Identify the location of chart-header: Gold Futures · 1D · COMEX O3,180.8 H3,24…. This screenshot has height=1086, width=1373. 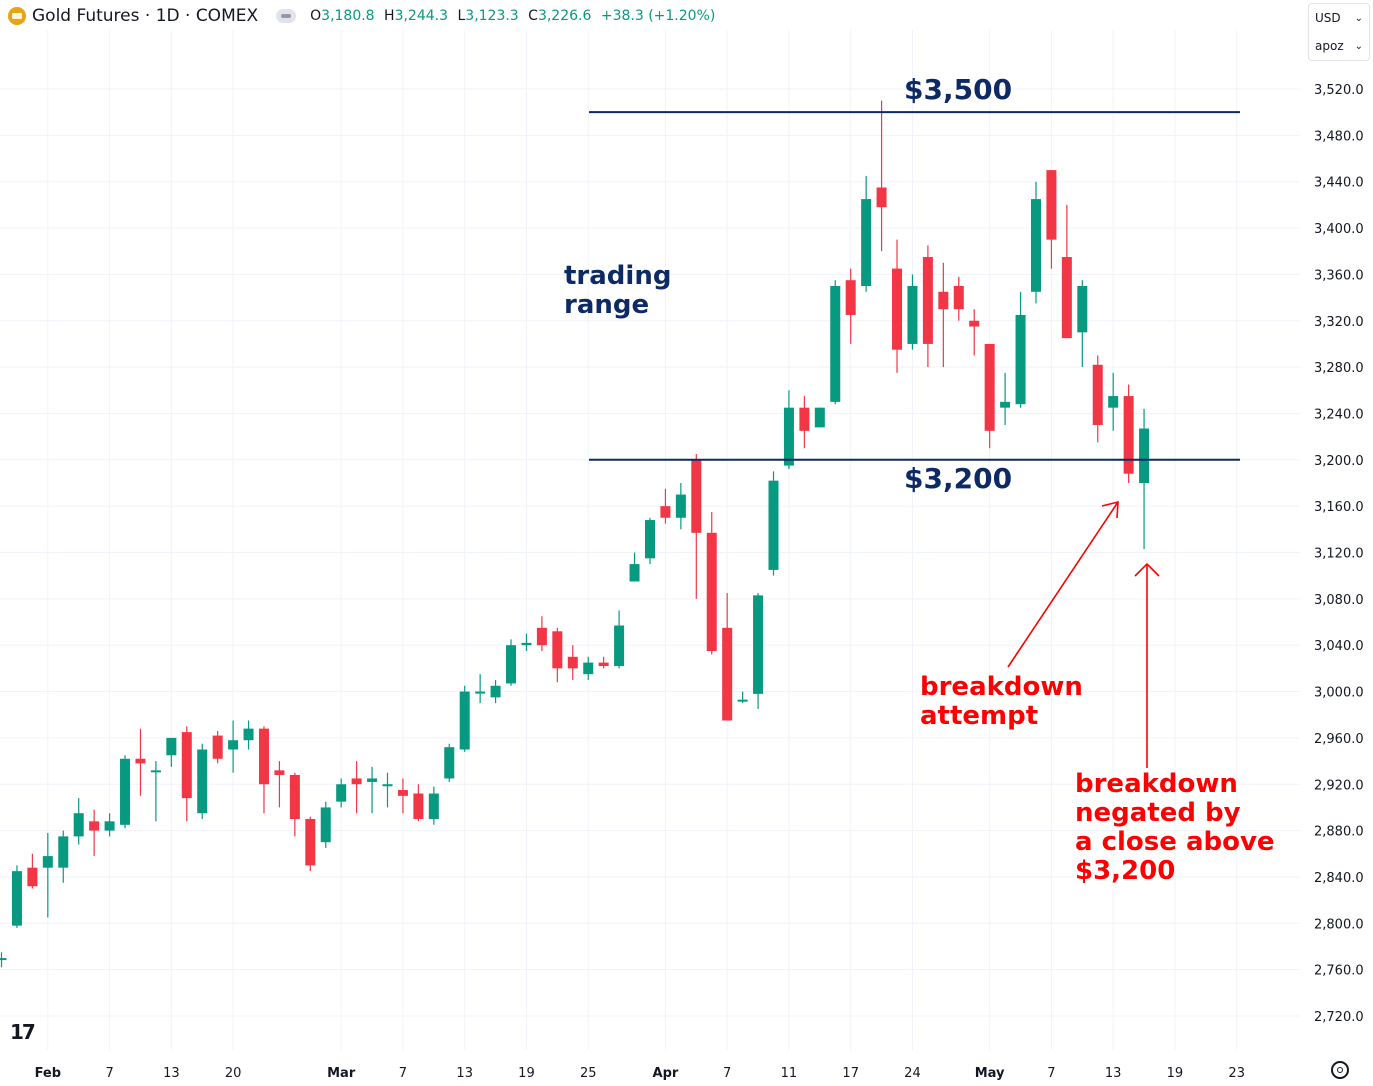
(364, 16).